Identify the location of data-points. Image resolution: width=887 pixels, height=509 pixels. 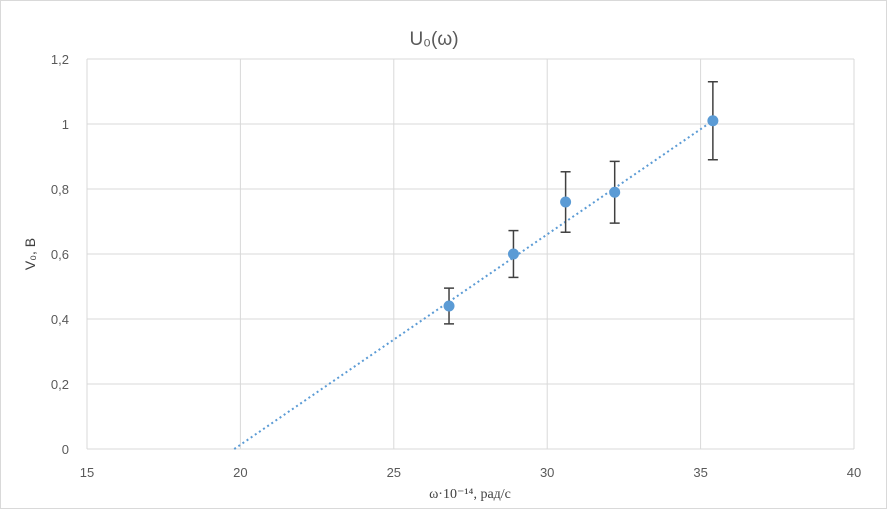
(581, 213).